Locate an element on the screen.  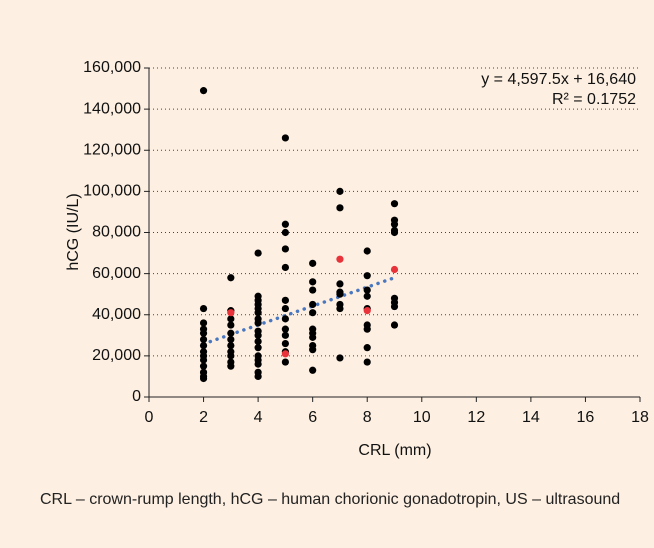
x-tick-label: 16 is located at coordinates (586, 417).